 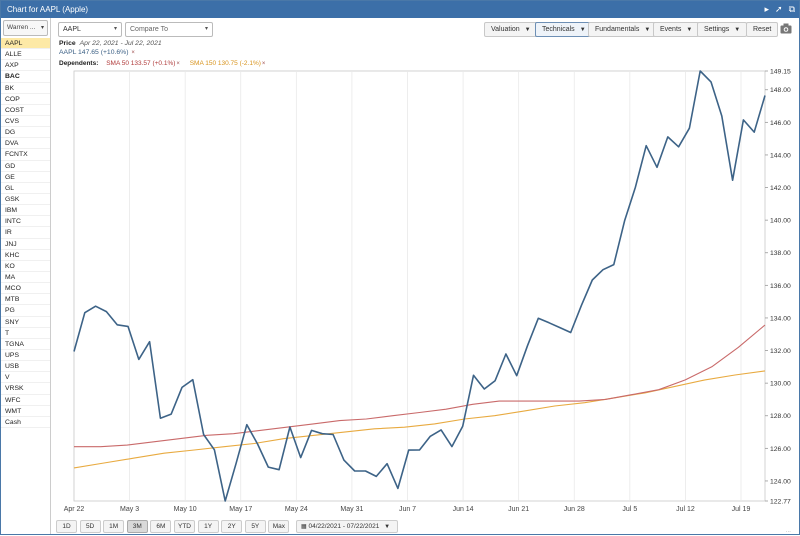 I want to click on events-button: Events ▼, so click(x=676, y=29).